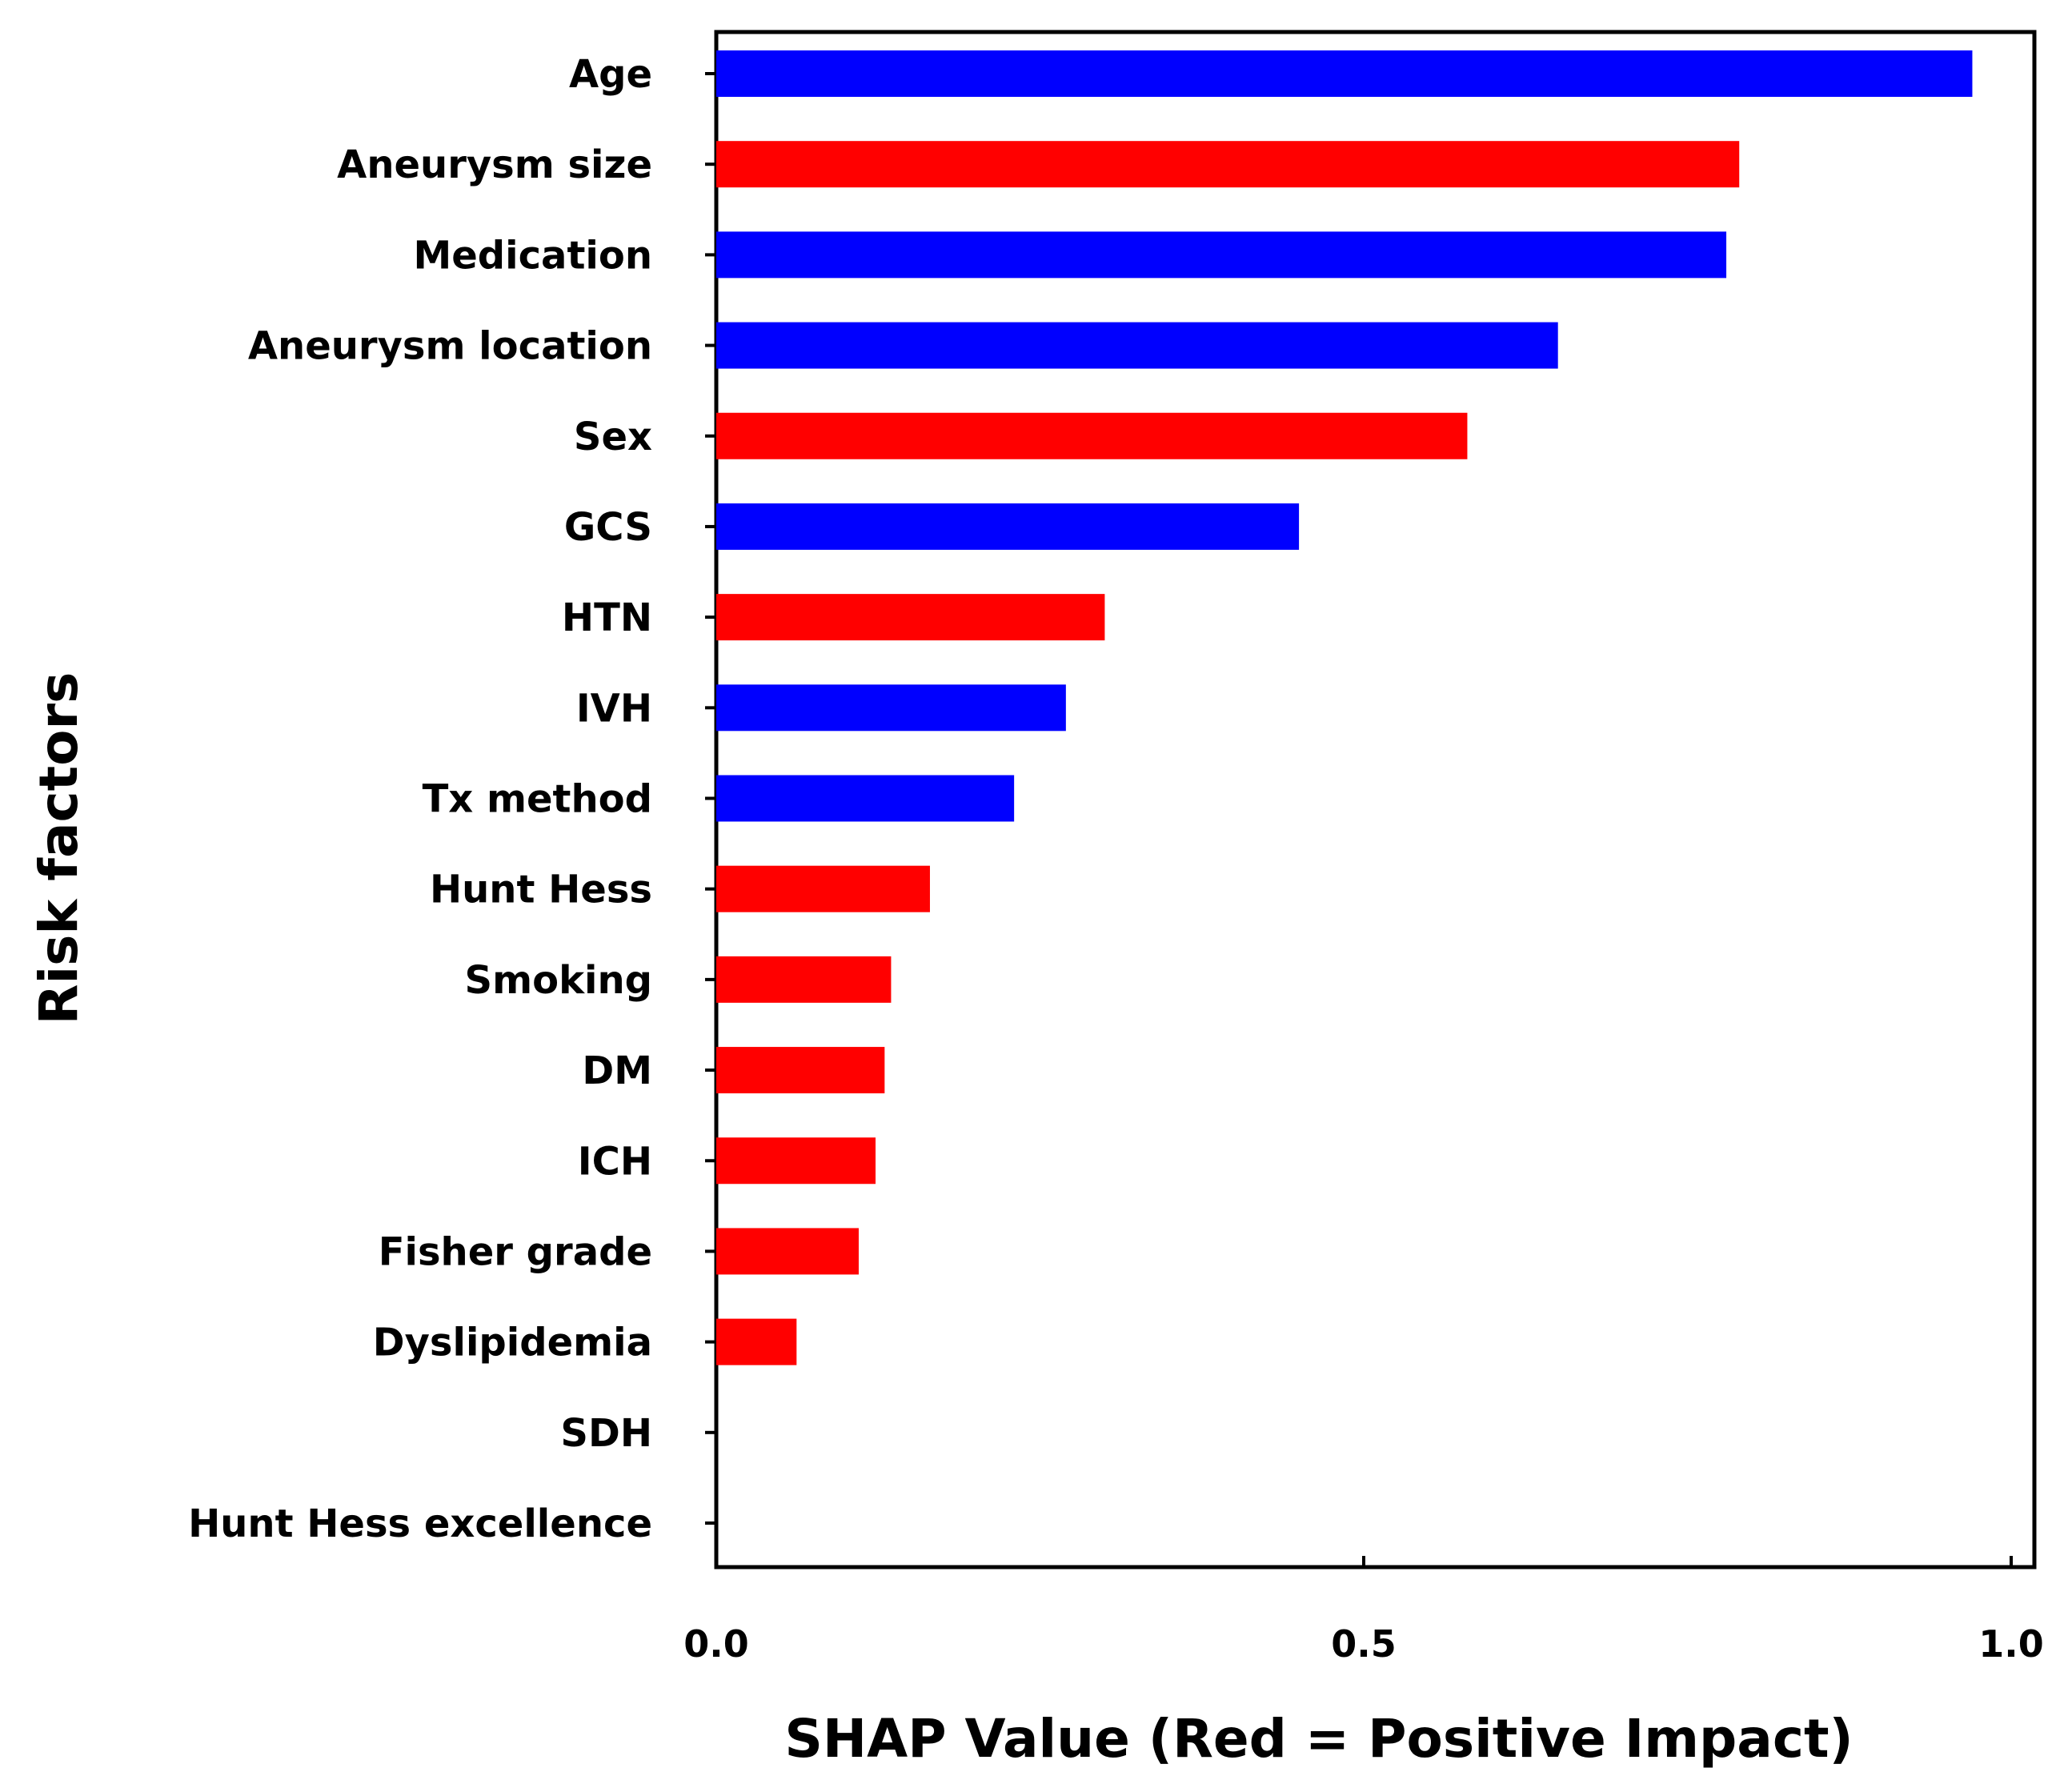  I want to click on bar-age, so click(1344, 73).